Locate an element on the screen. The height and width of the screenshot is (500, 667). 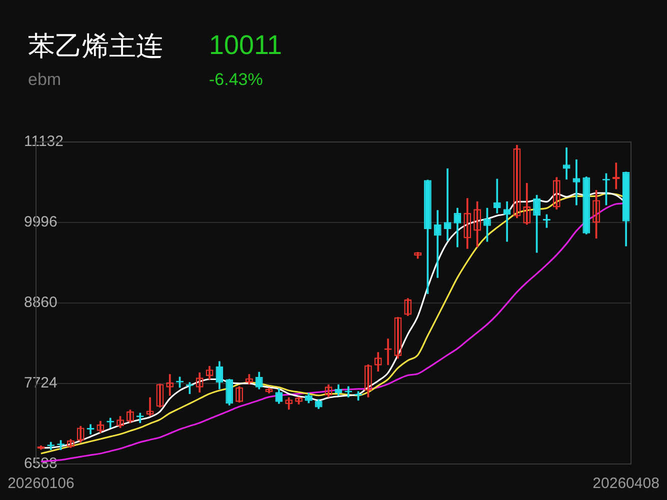
text: 10011 is located at coordinates (245, 45).